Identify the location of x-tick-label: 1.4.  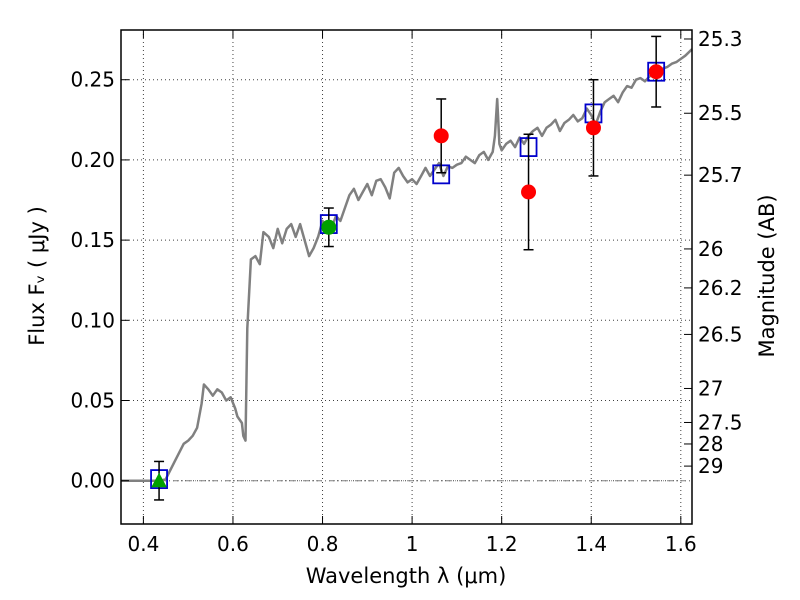
(591, 544).